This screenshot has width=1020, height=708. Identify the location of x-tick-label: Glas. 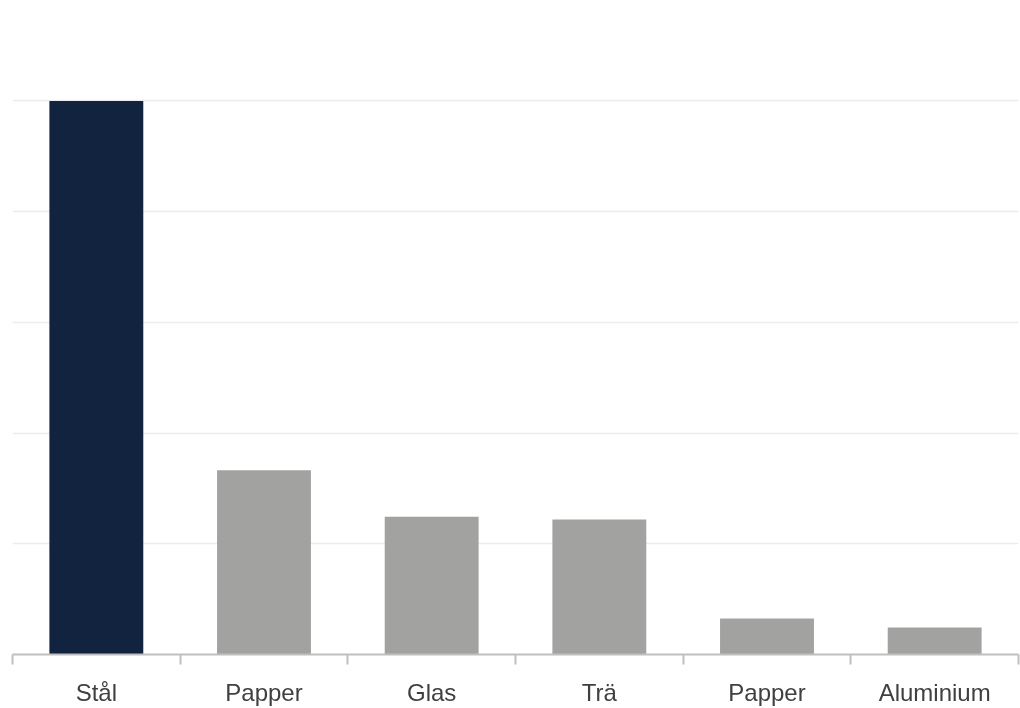
(431, 692).